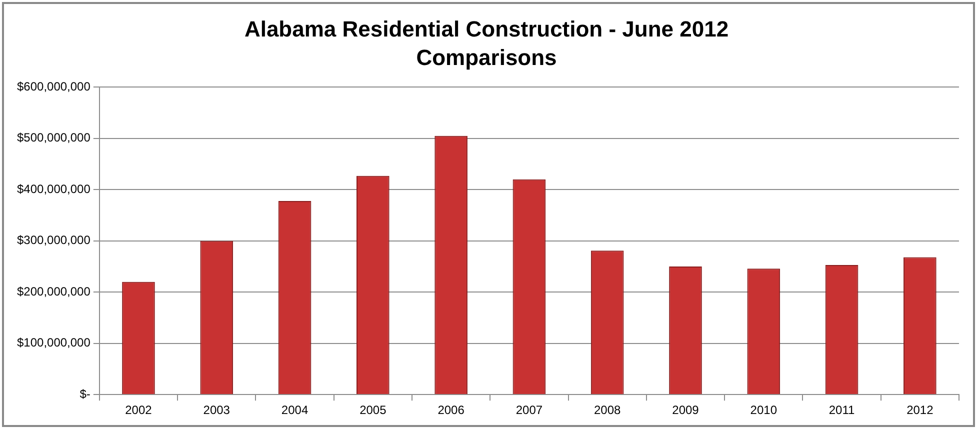 Image resolution: width=979 pixels, height=431 pixels. What do you see at coordinates (842, 410) in the screenshot?
I see `x-tick-label: 2011` at bounding box center [842, 410].